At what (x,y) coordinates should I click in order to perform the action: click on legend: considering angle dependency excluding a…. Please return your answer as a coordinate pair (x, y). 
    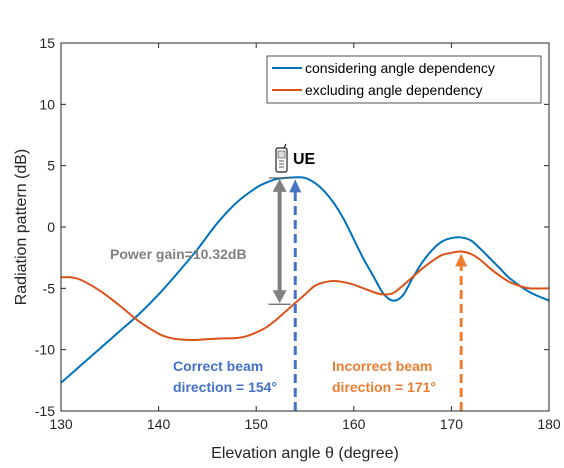
    Looking at the image, I should click on (404, 79).